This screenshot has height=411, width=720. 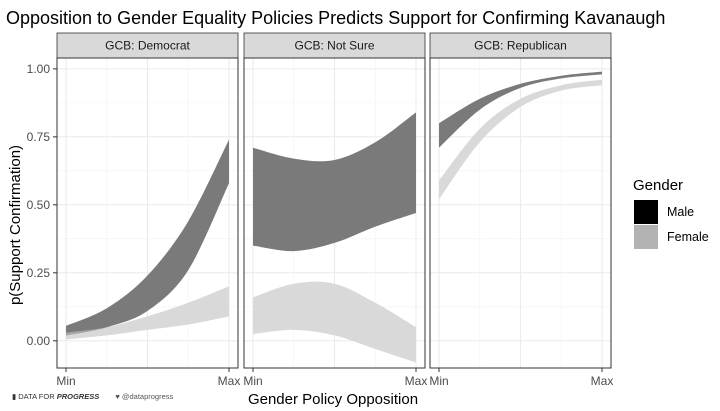 What do you see at coordinates (39, 205) in the screenshot?
I see `y-tick-label: 0.50` at bounding box center [39, 205].